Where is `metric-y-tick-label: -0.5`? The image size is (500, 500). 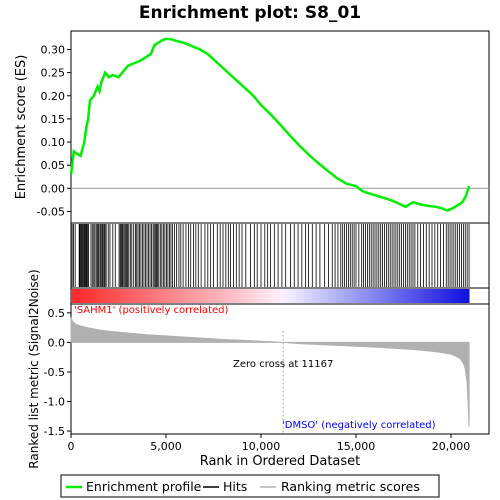
metric-y-tick-label: -0.5 is located at coordinates (54, 372).